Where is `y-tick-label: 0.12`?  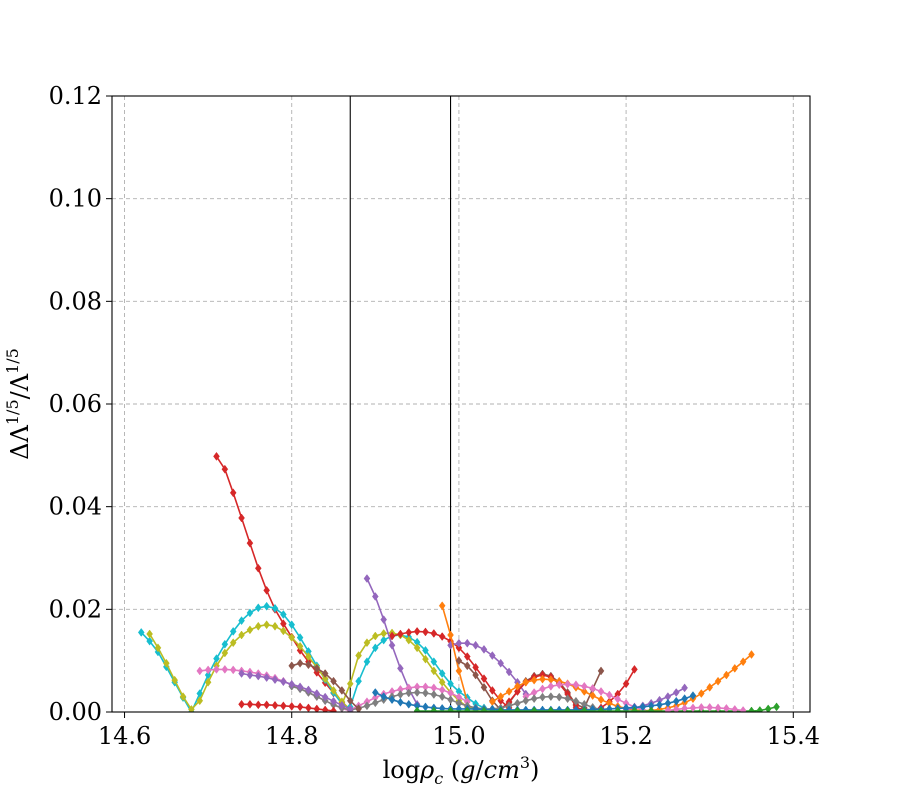 y-tick-label: 0.12 is located at coordinates (75, 96).